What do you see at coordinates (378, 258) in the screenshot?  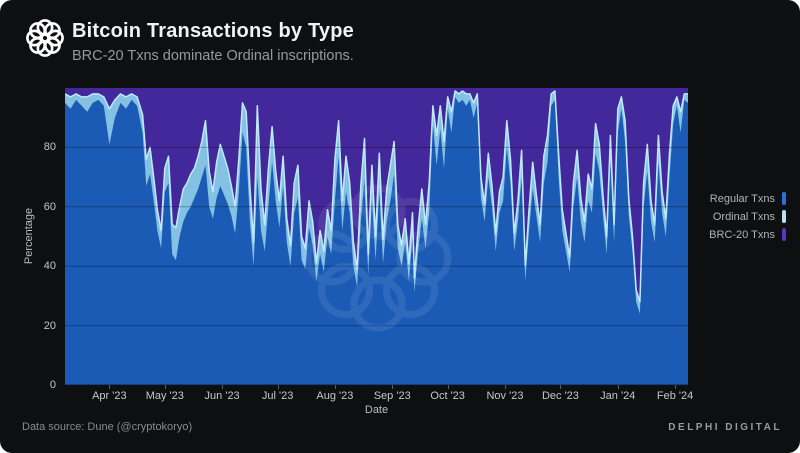 I see `watermark-logo-icon` at bounding box center [378, 258].